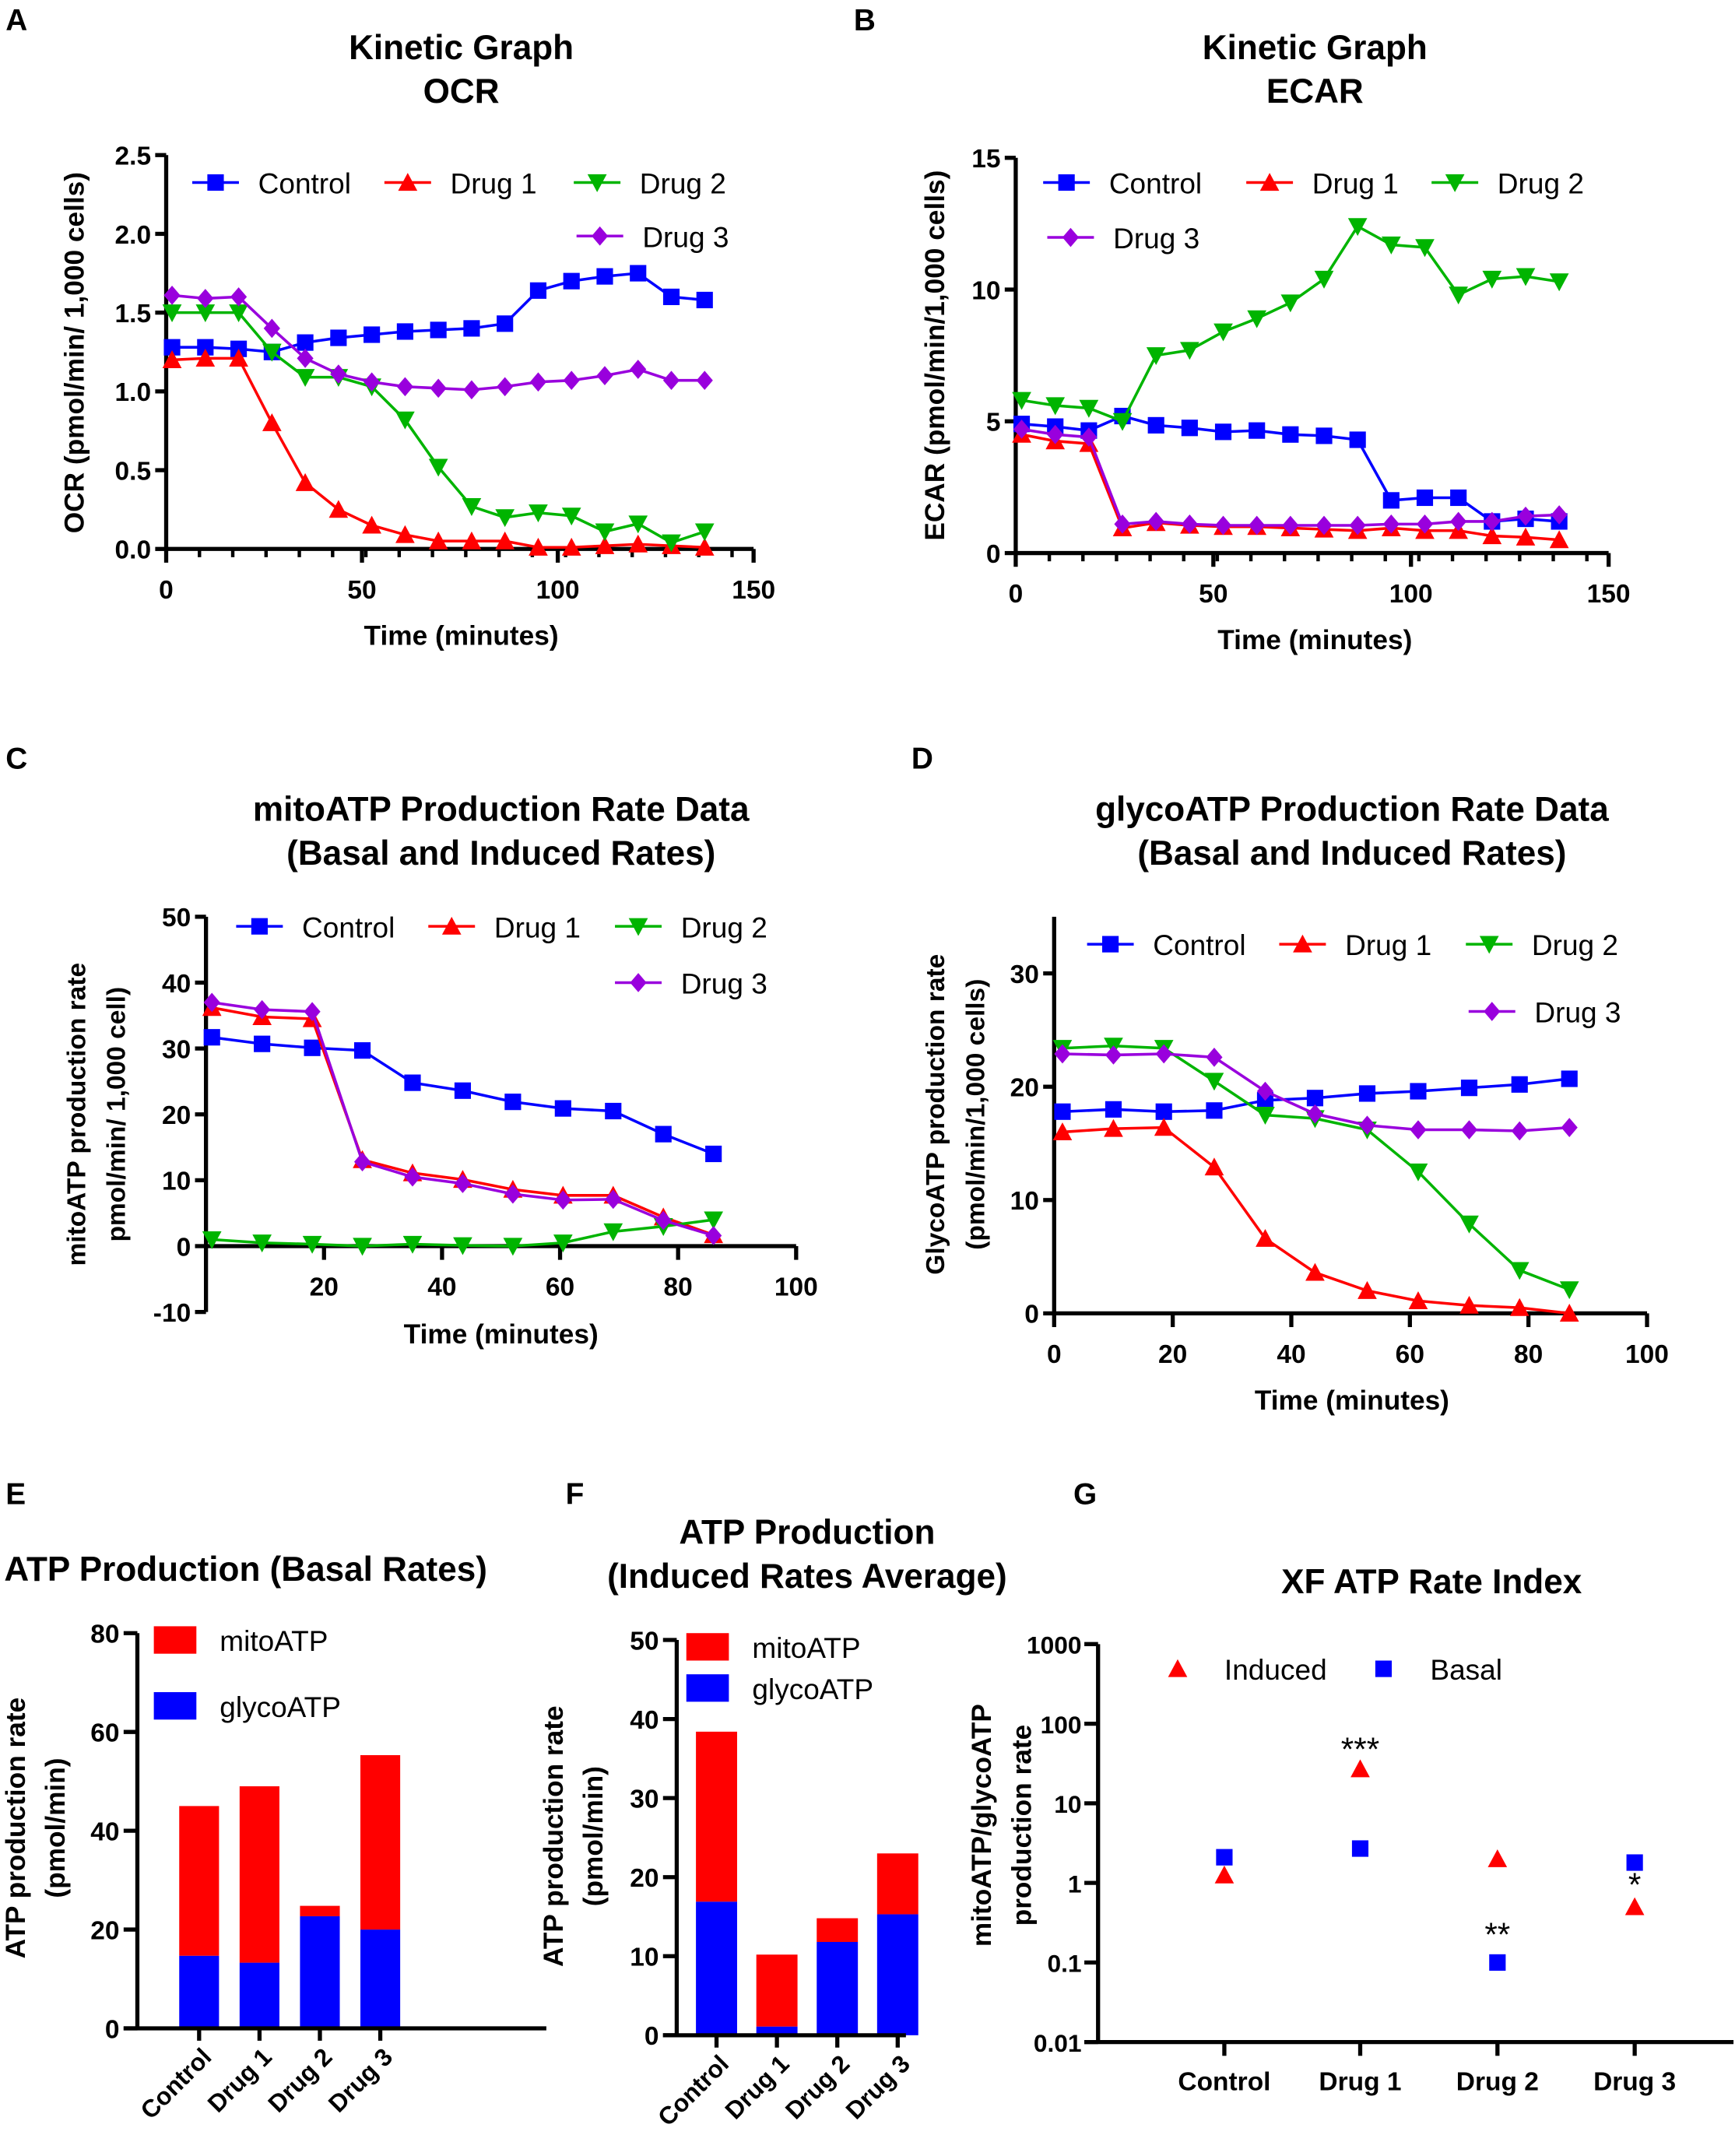  I want to click on y-tick-label: 1, so click(1075, 1884).